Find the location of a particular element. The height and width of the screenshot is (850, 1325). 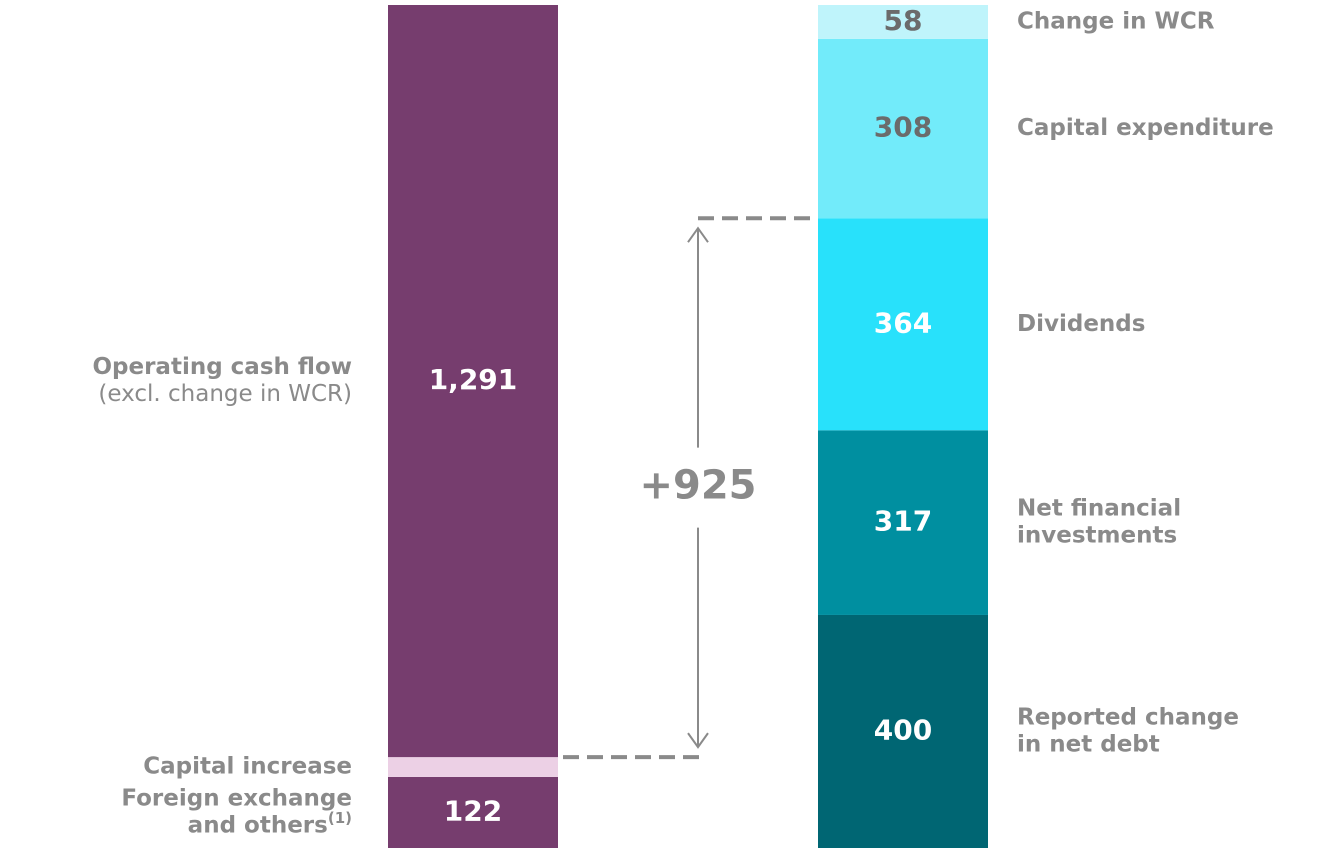

segment-name: investments is located at coordinates (1097, 536).